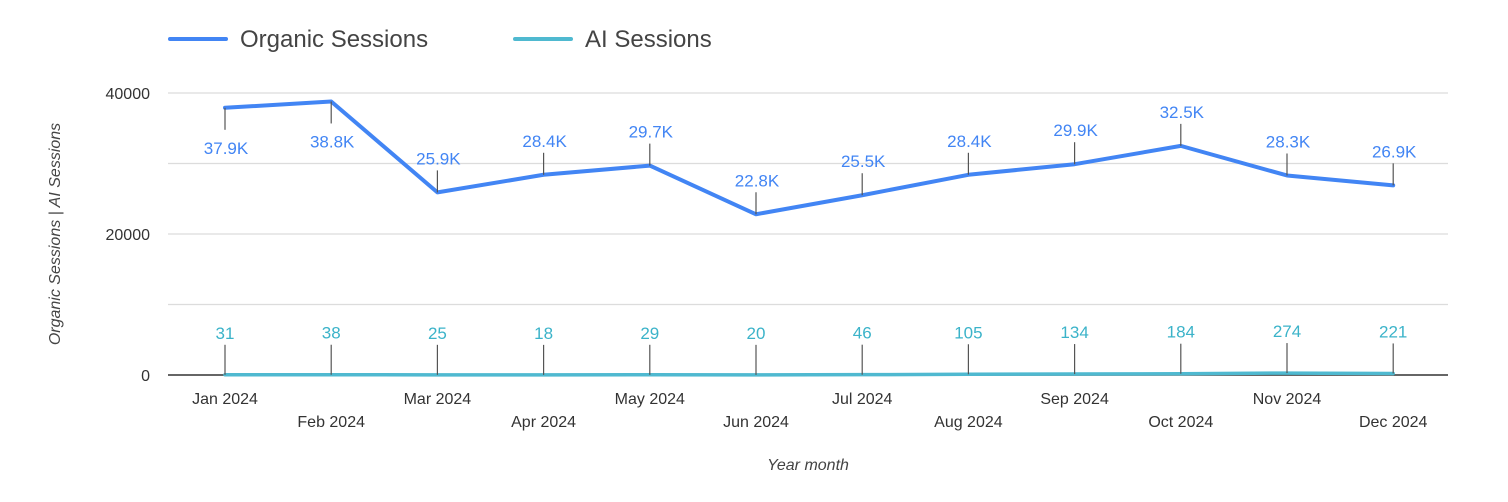  Describe the element at coordinates (334, 39) in the screenshot. I see `legend-label: Organic Sessions` at that location.